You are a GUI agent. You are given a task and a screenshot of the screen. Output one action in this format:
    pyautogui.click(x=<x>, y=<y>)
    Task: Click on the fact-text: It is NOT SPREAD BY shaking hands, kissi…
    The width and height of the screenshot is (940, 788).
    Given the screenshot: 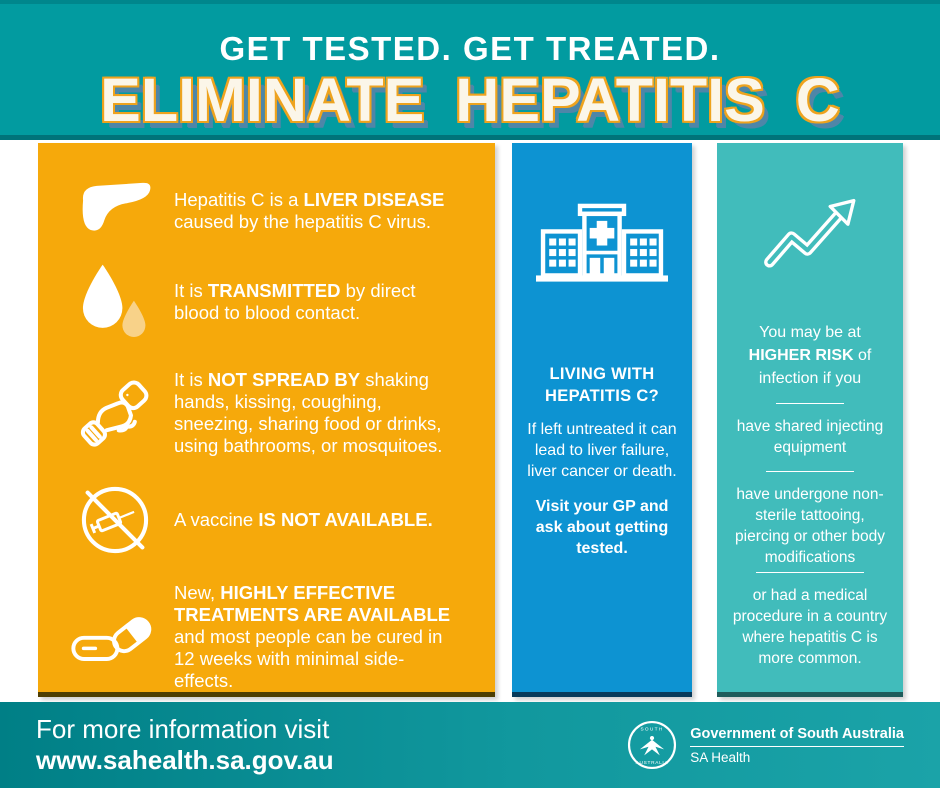 What is the action you would take?
    pyautogui.click(x=308, y=412)
    